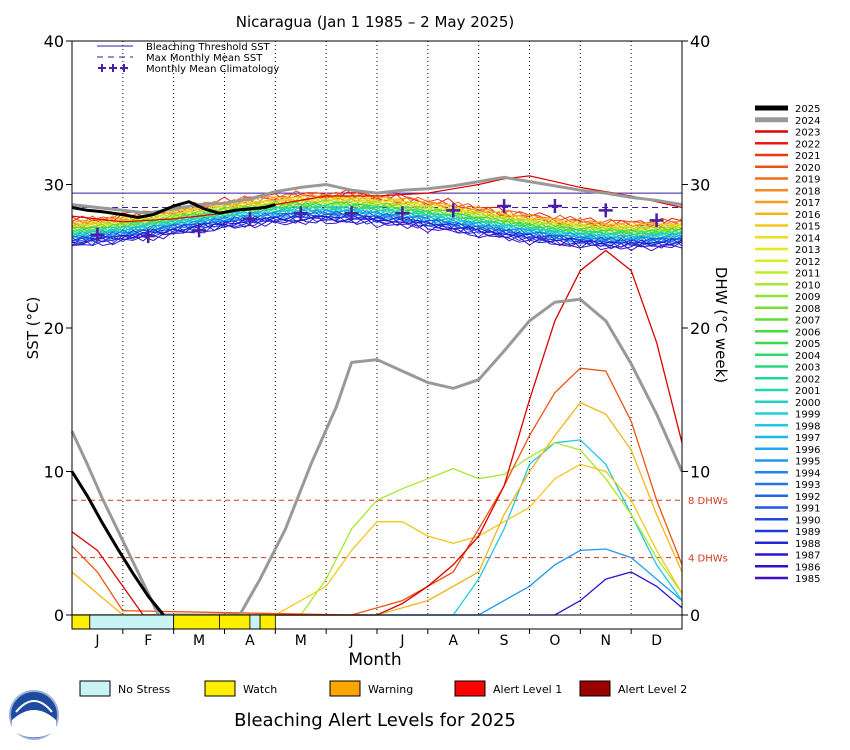  I want to click on dhw-reference-labels: 8 DHWs 4 DHWs, so click(708, 530).